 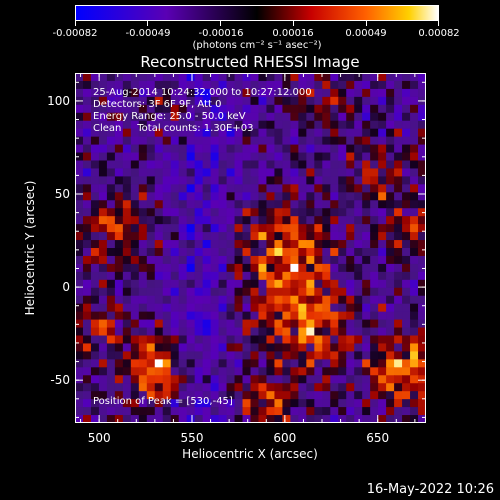 I want to click on x-tick-label: 500, so click(x=99, y=438).